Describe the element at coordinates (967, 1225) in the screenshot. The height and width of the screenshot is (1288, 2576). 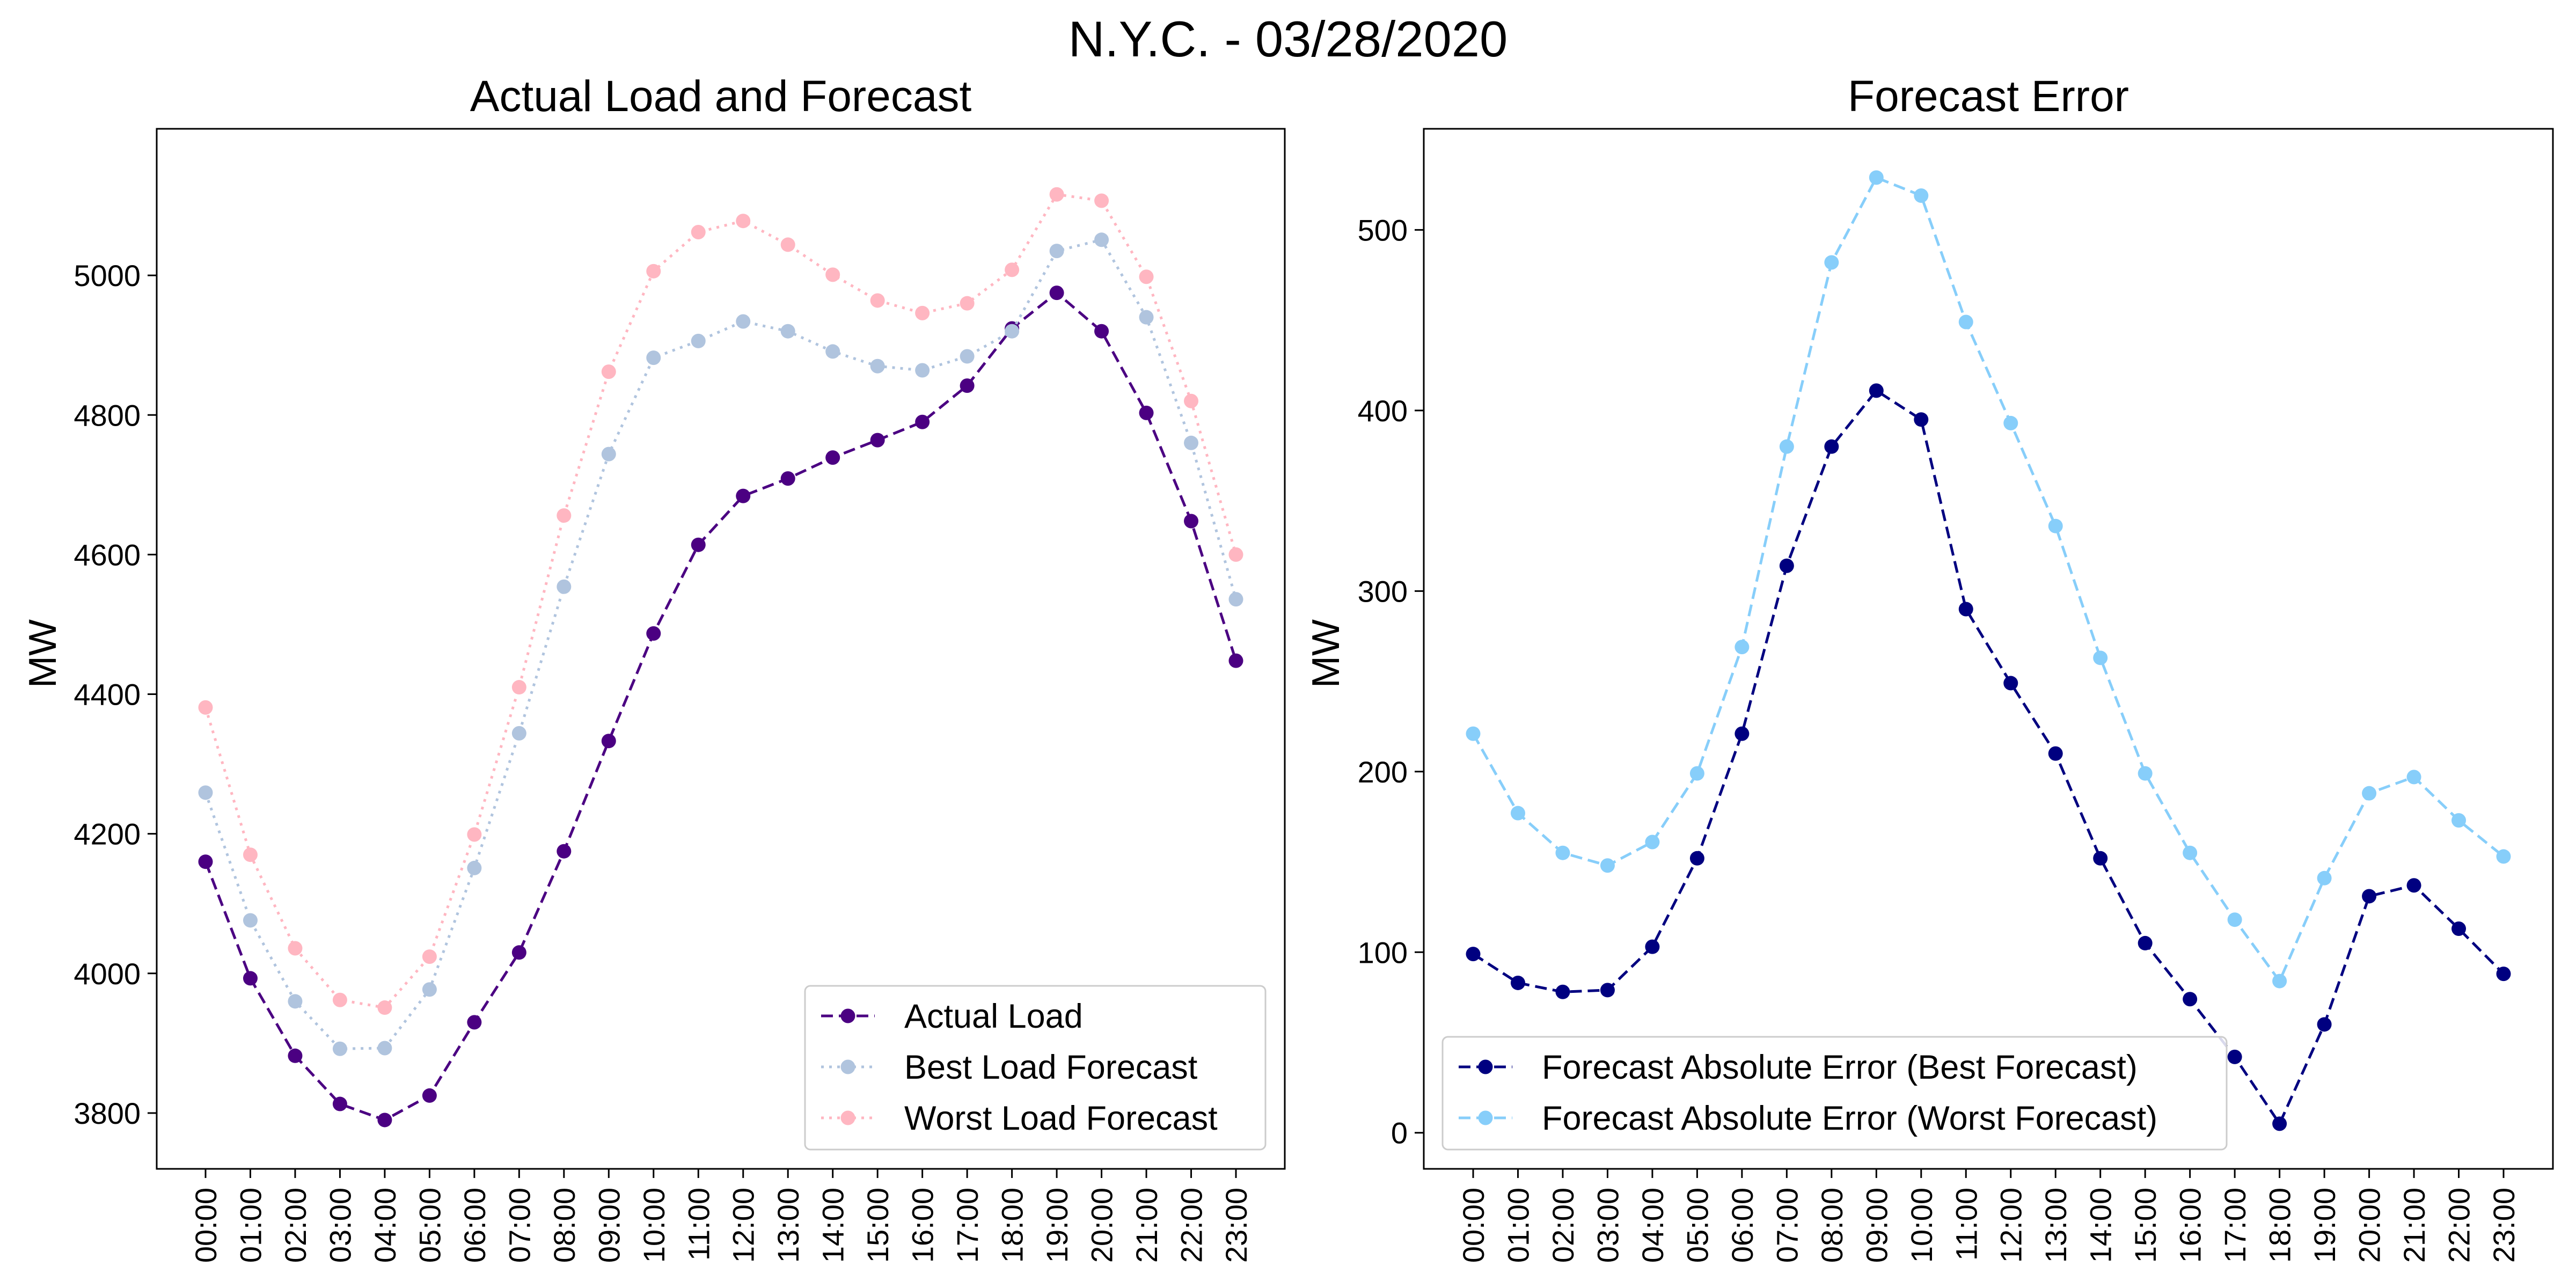
I see `load-x-tick-label: 17:00` at that location.